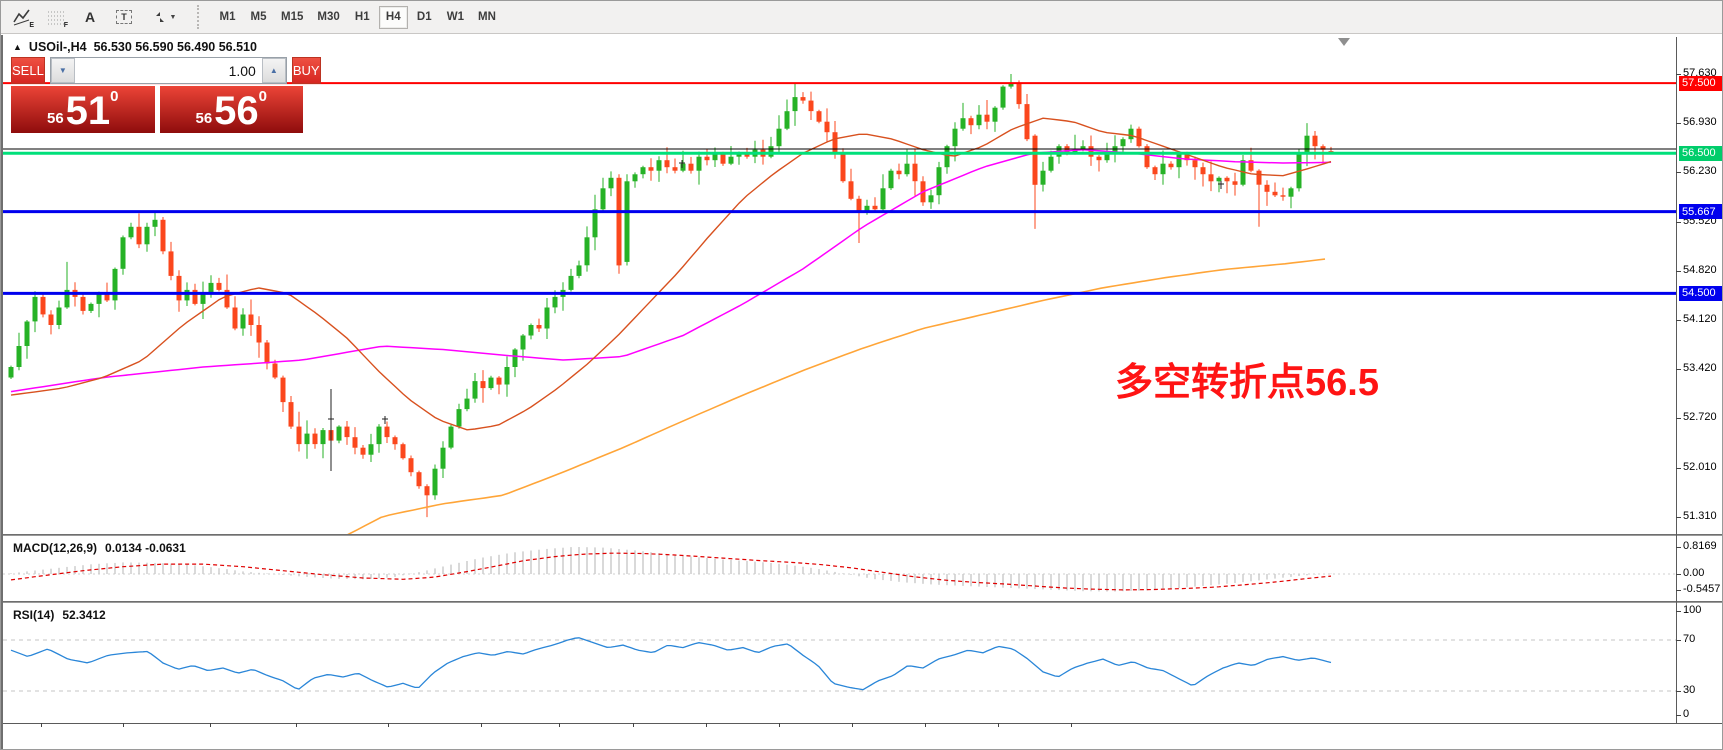 The image size is (1723, 750). Describe the element at coordinates (1344, 42) in the screenshot. I see `scroll-to-end-marker` at that location.